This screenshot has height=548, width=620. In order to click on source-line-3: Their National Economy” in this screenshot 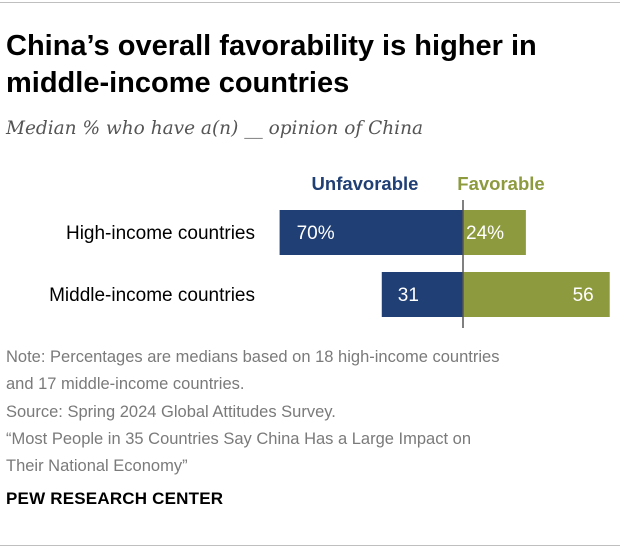, I will do `click(97, 466)`.